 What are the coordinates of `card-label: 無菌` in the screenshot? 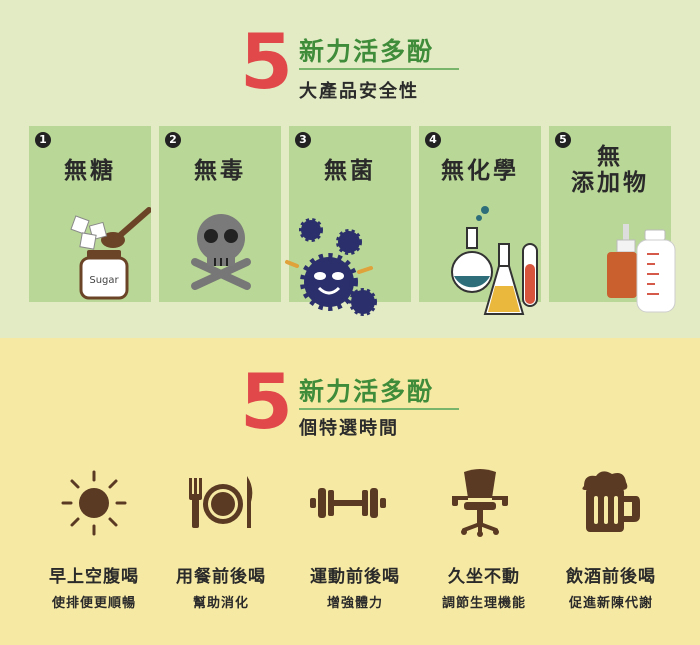 It's located at (350, 171).